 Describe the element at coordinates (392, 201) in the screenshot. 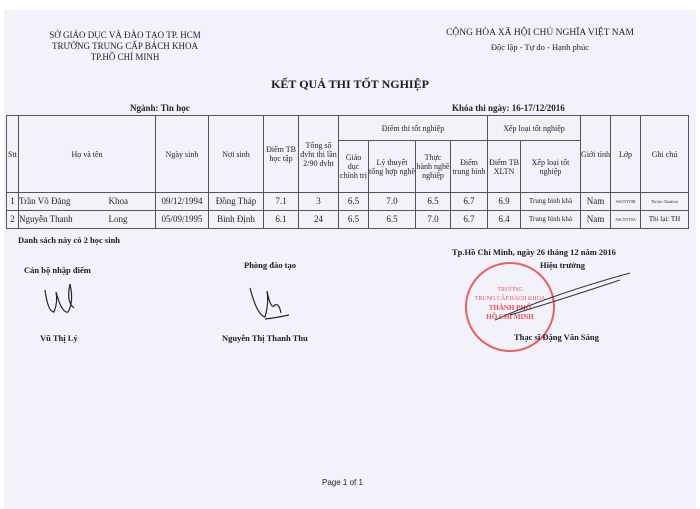

I see `cell-theory: 7.0` at that location.